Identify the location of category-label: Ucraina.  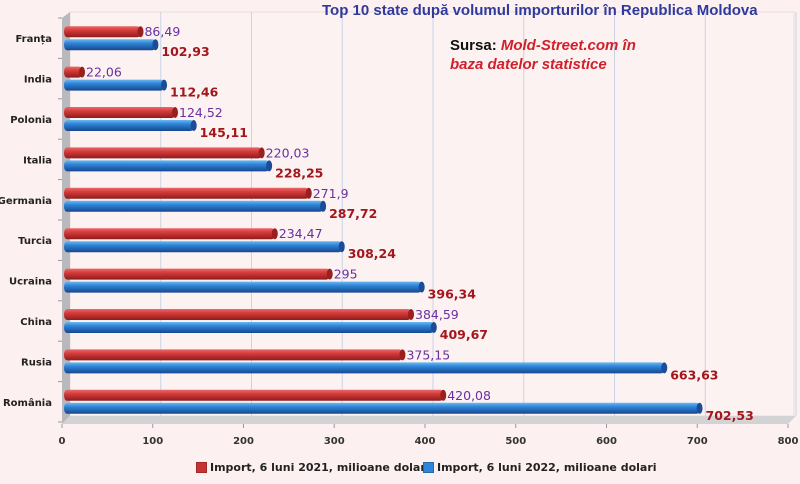
(30, 282).